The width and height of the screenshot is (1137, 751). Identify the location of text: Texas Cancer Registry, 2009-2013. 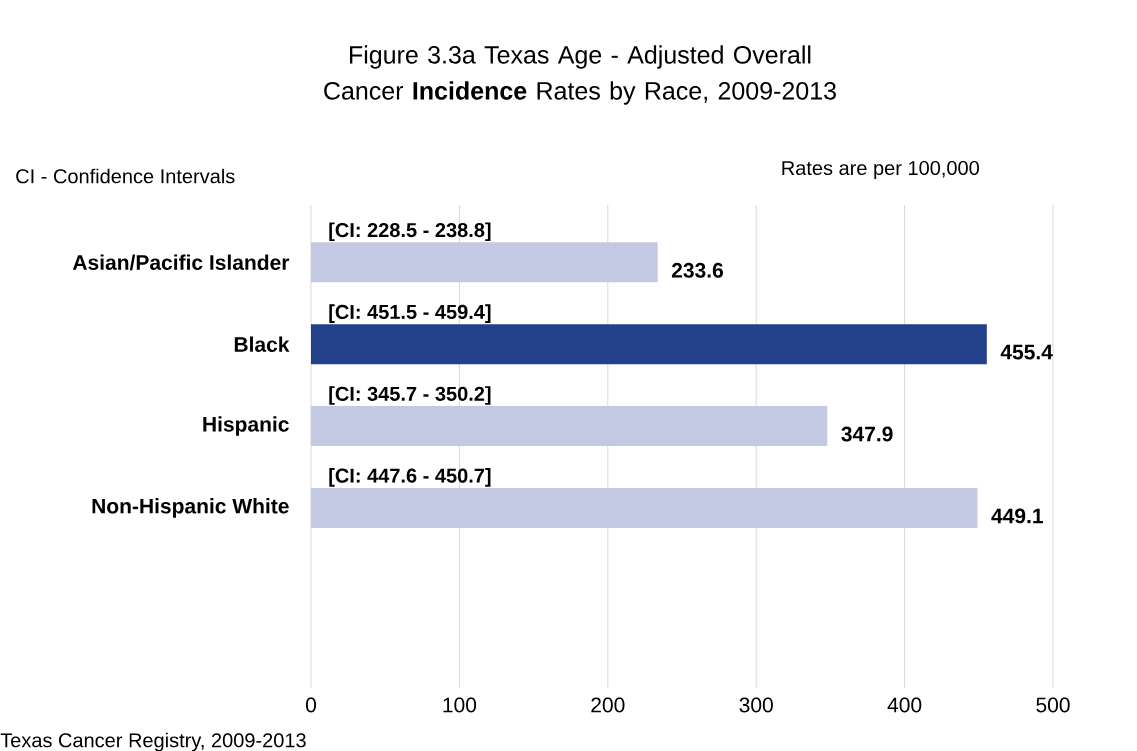
(153, 741).